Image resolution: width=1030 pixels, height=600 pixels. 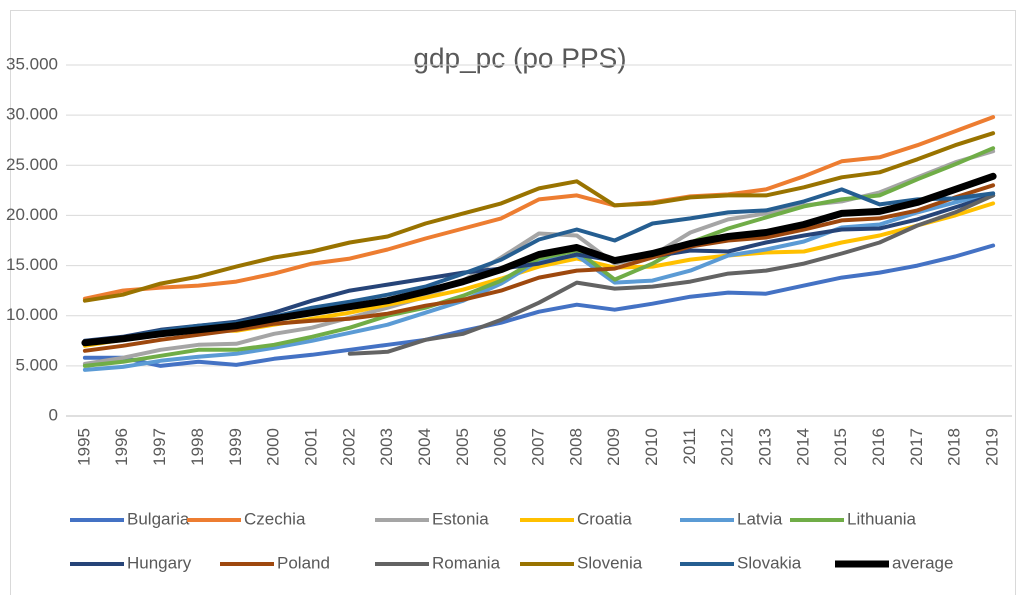 I want to click on x-tick-label: 1997, so click(x=159, y=447).